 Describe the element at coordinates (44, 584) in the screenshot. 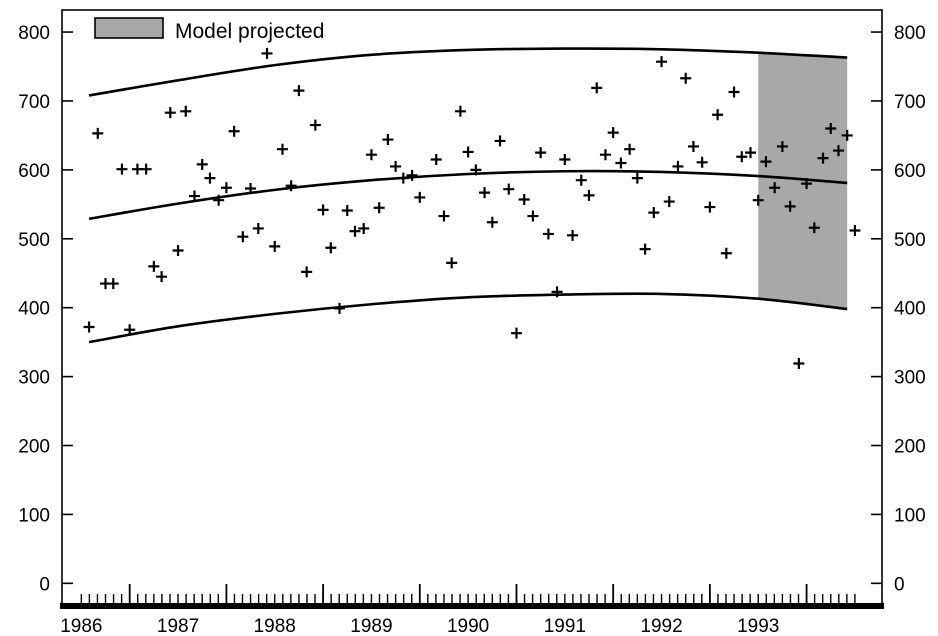

I see `y-tick-label-left: 0` at that location.